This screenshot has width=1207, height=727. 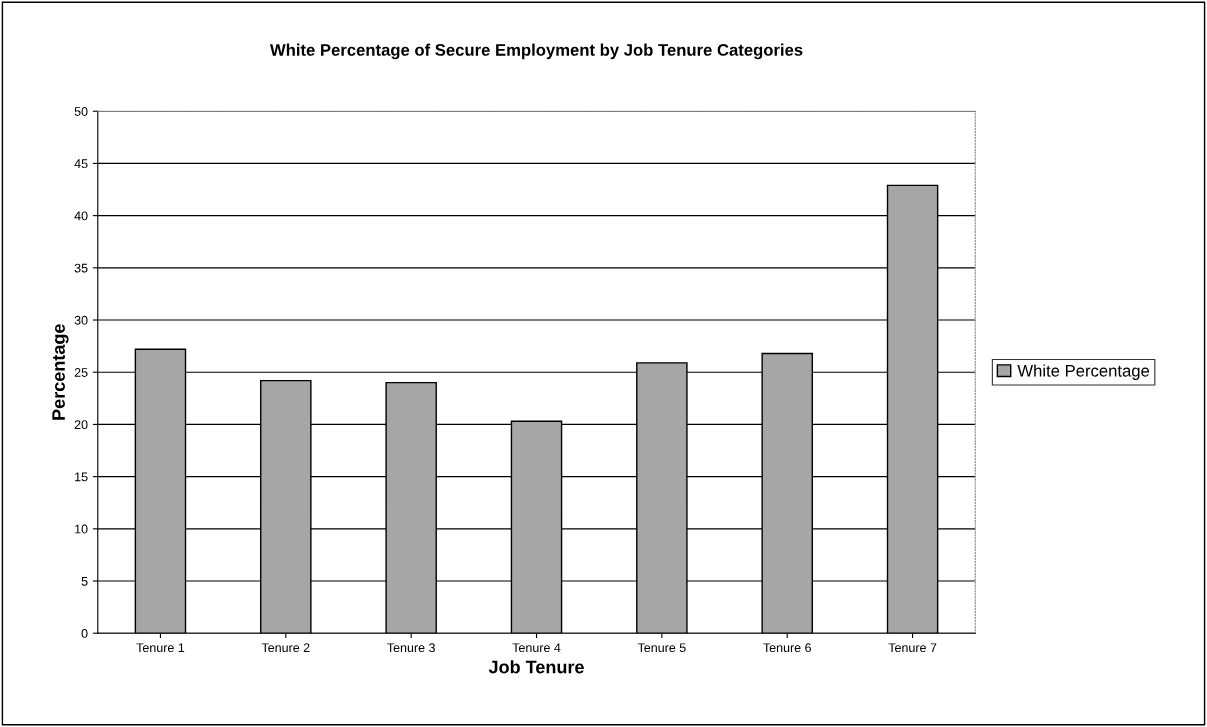 What do you see at coordinates (912, 648) in the screenshot?
I see `x-tick-label: Tenure 7` at bounding box center [912, 648].